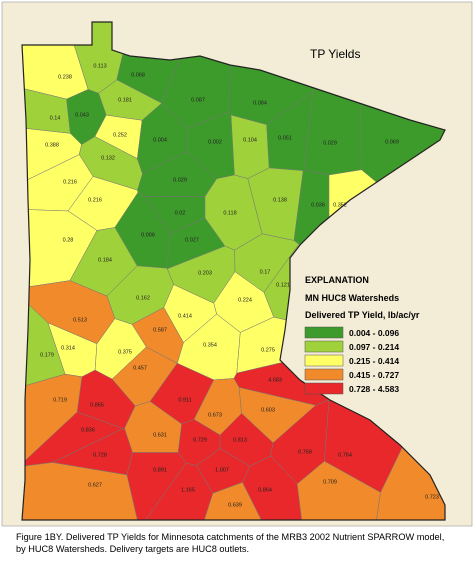 The width and height of the screenshot is (474, 573). Describe the element at coordinates (160, 435) in the screenshot. I see `watershed-value: 0.631` at that location.